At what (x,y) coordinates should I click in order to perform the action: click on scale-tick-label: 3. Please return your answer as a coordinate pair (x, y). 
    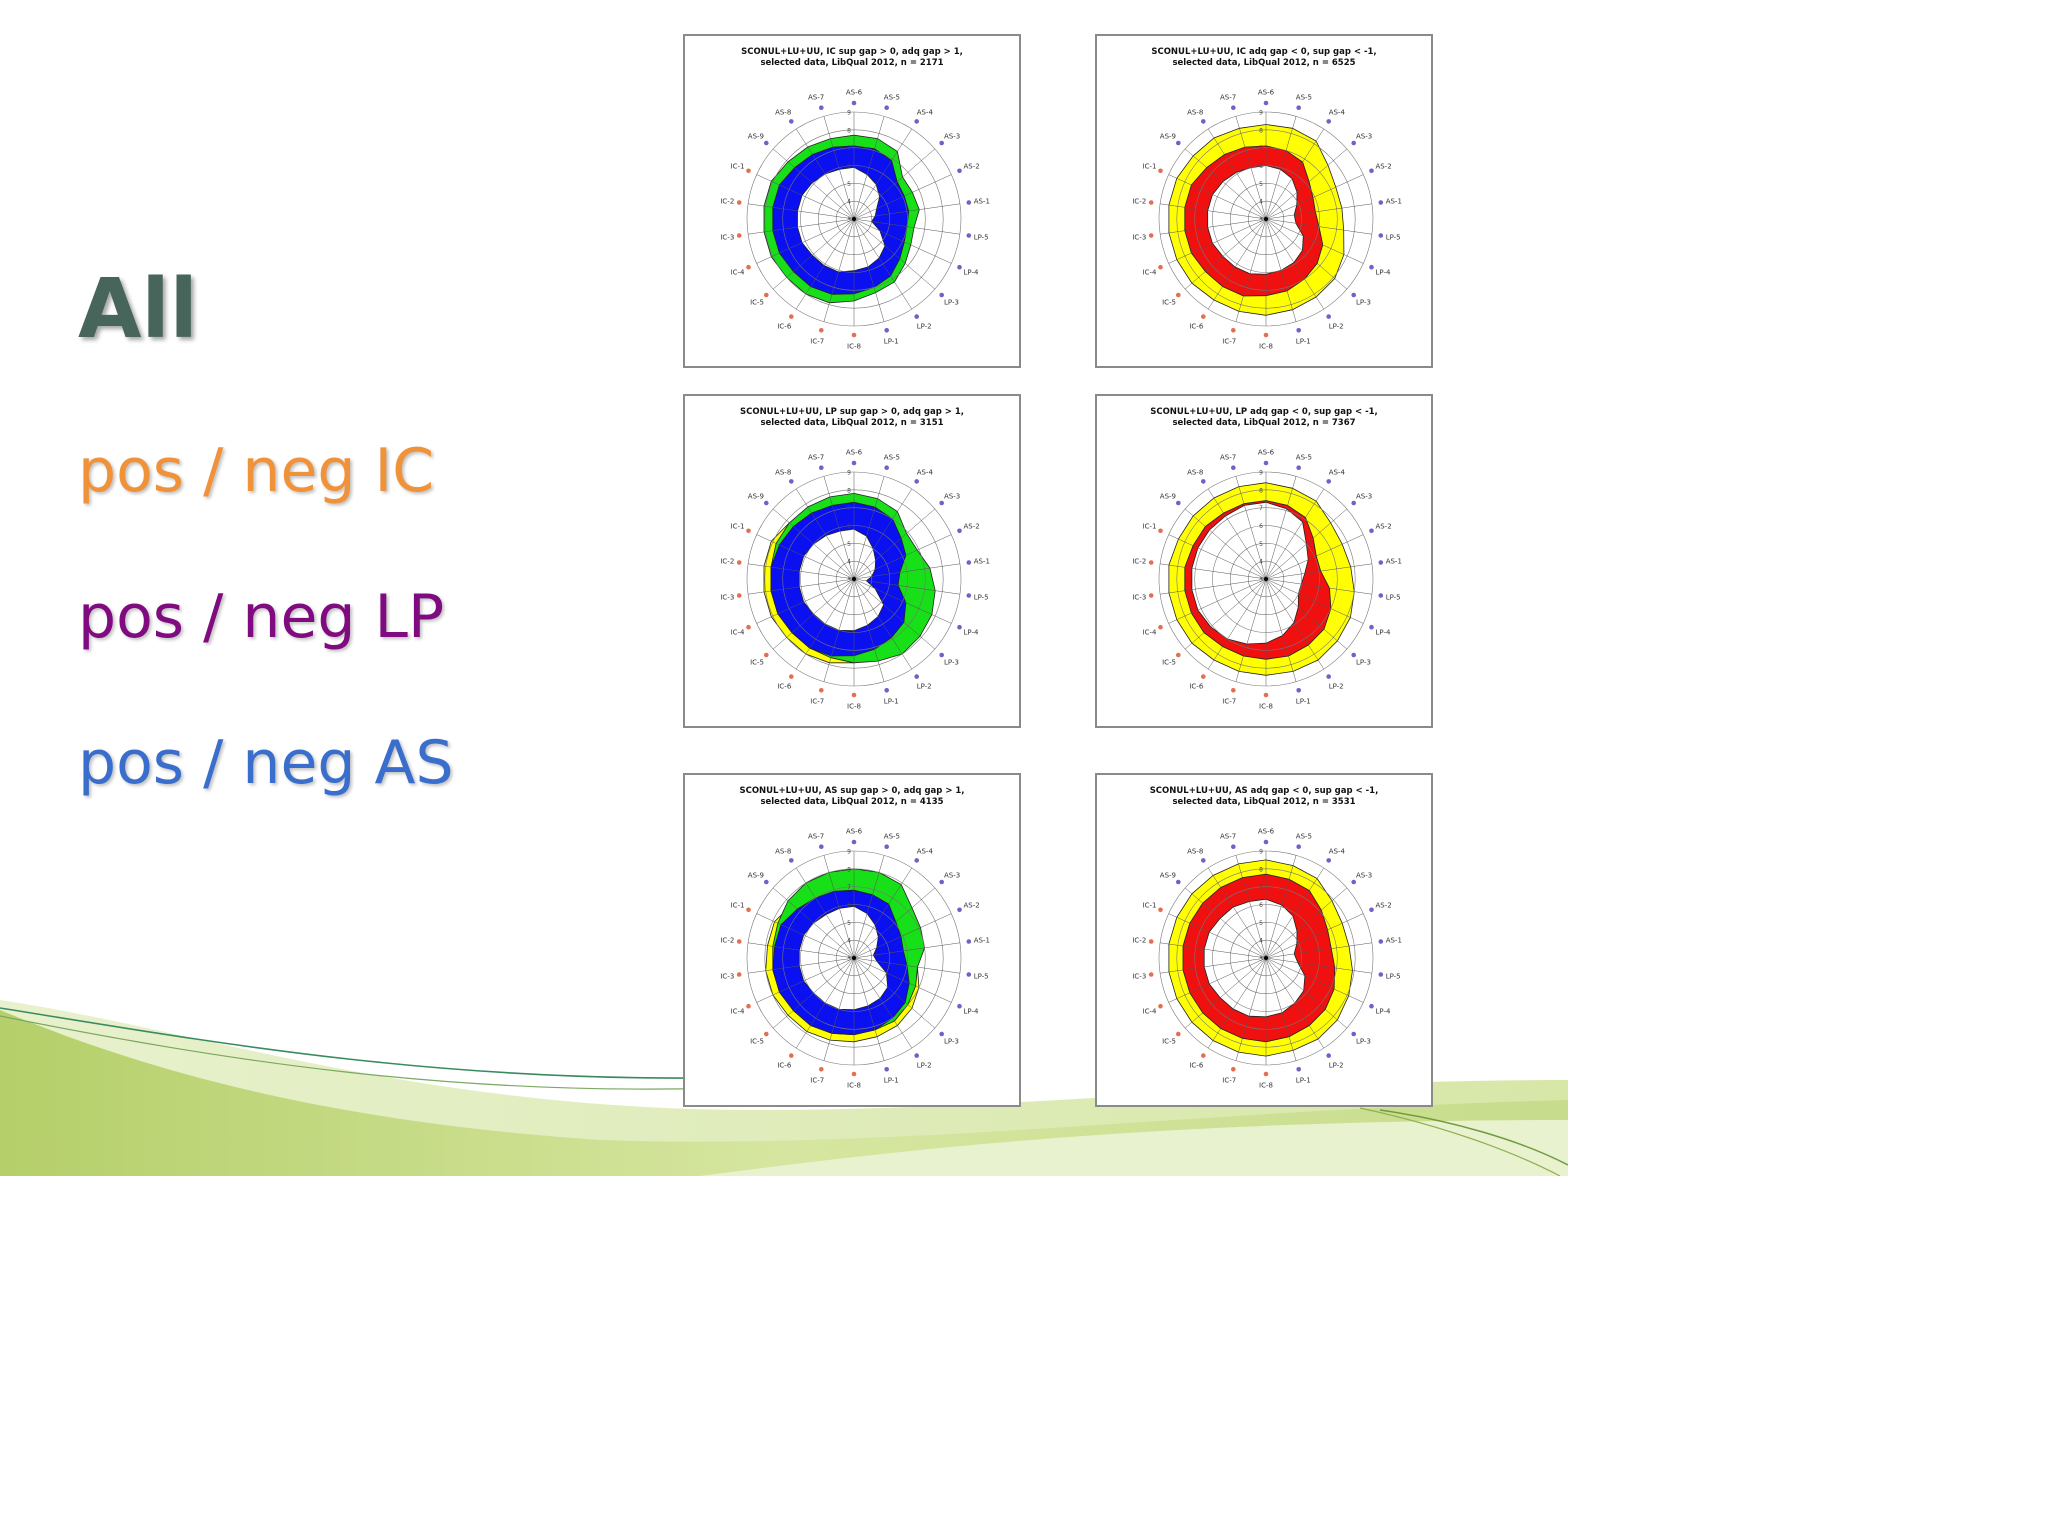
    Looking at the image, I should click on (849, 959).